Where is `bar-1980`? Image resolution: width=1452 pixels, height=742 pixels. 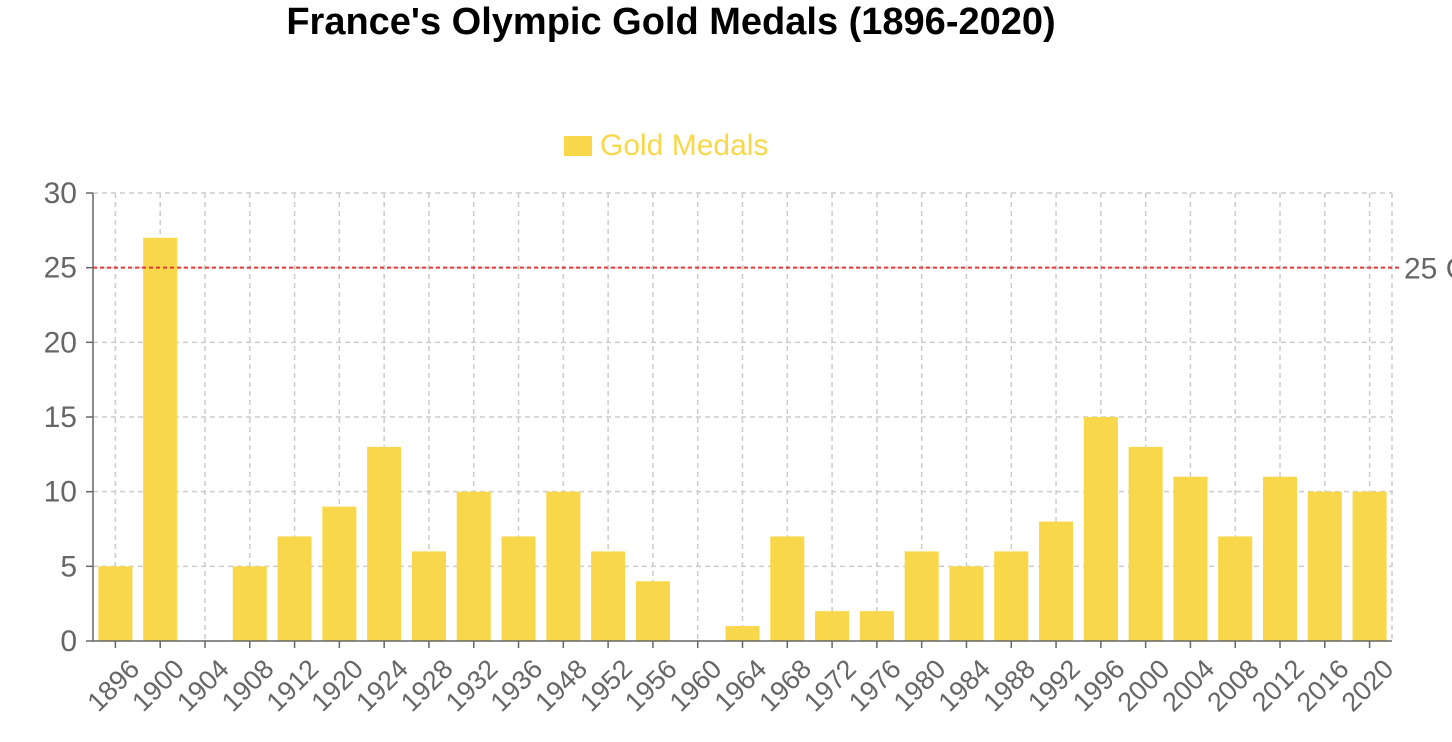 bar-1980 is located at coordinates (921, 596).